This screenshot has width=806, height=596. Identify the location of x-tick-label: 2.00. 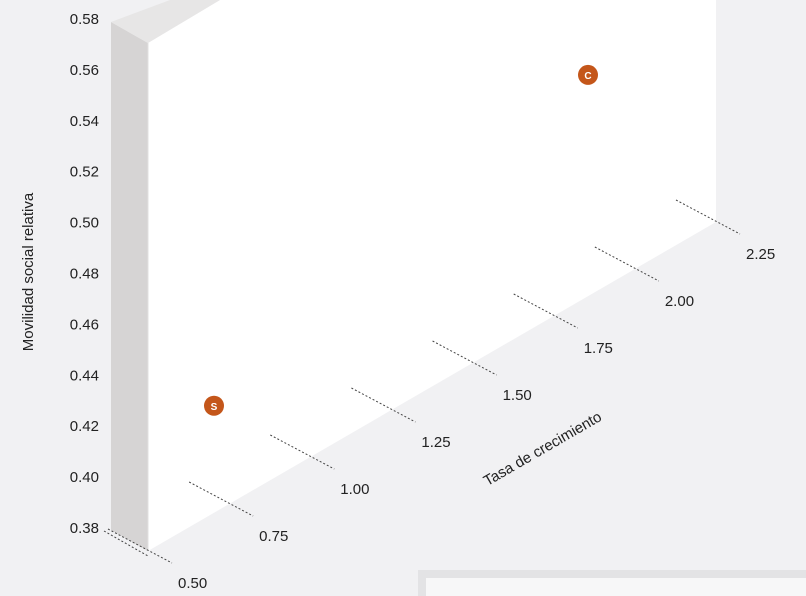
(679, 301).